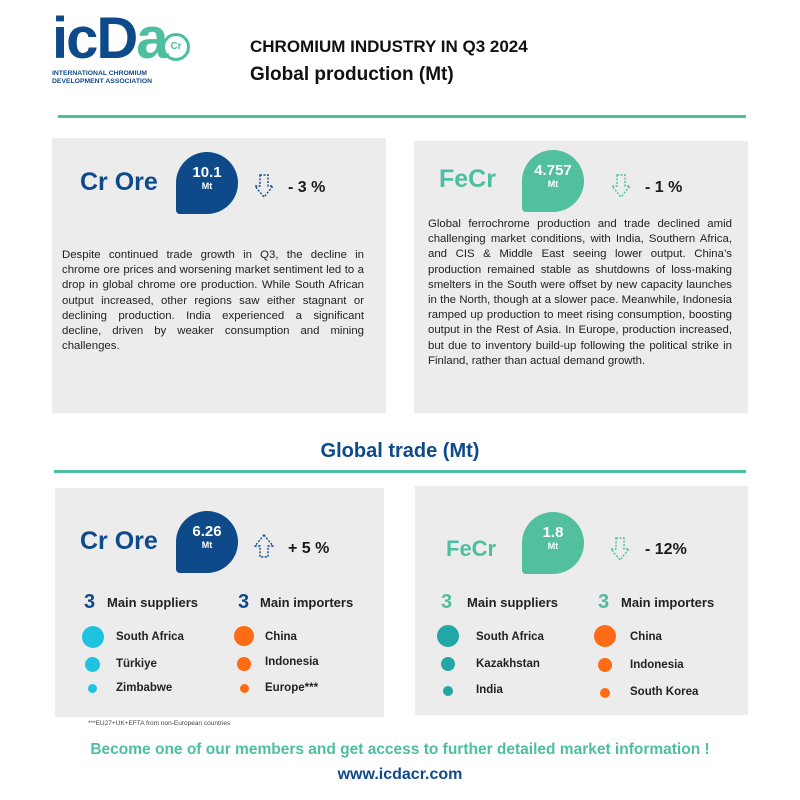 Image resolution: width=800 pixels, height=800 pixels. Describe the element at coordinates (244, 602) in the screenshot. I see `trade-cr-ore-importers-count: 3` at that location.